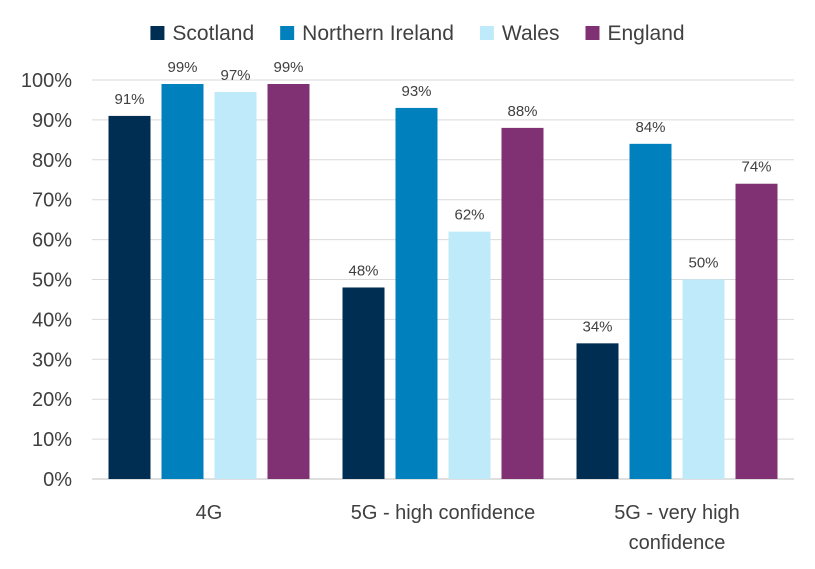 The width and height of the screenshot is (815, 569). What do you see at coordinates (213, 33) in the screenshot?
I see `legend-label: Scotland` at bounding box center [213, 33].